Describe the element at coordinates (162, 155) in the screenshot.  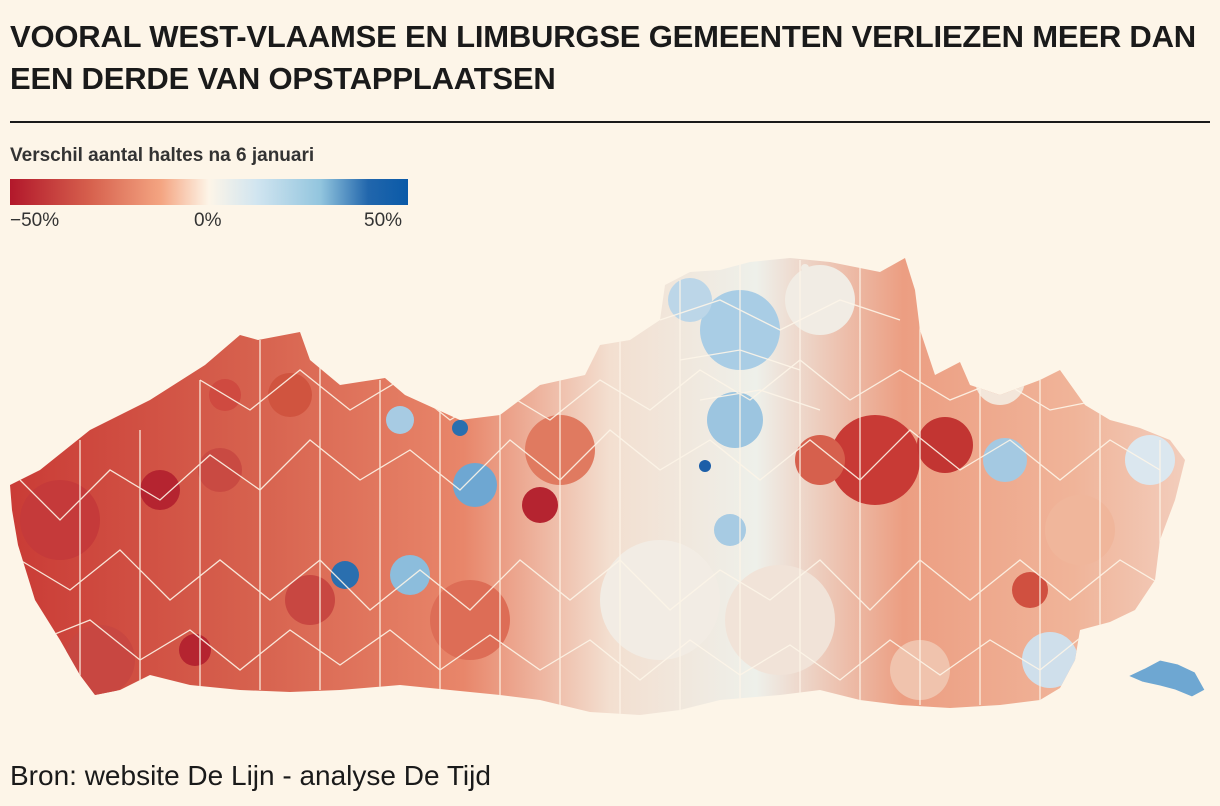
I see `legend-title: Verschil aantal haltes na 6 januari` at that location.